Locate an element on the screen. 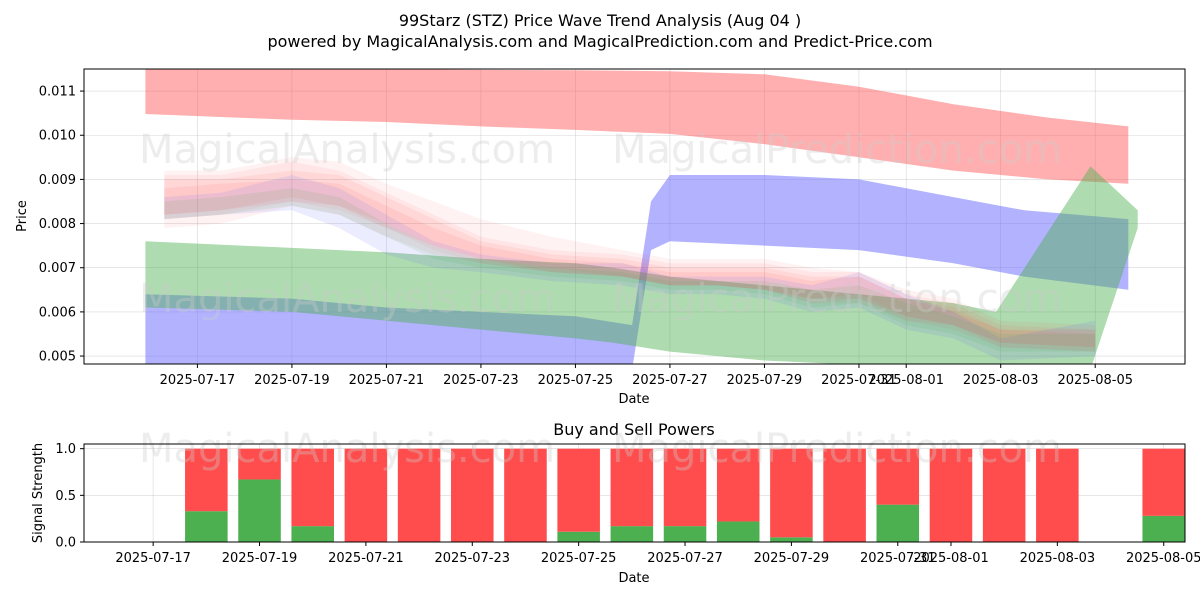  signal-x-axis-label: Date is located at coordinates (633, 578).